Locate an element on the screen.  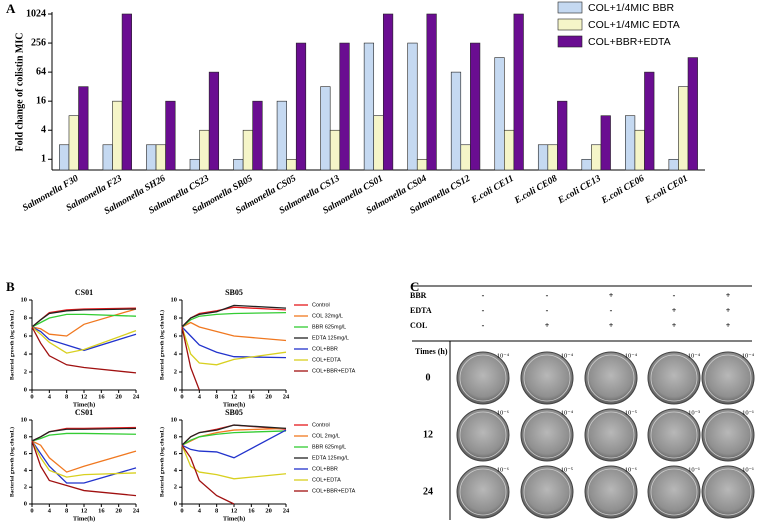
y-tick-label: 2 is located at coordinates (25, 487).